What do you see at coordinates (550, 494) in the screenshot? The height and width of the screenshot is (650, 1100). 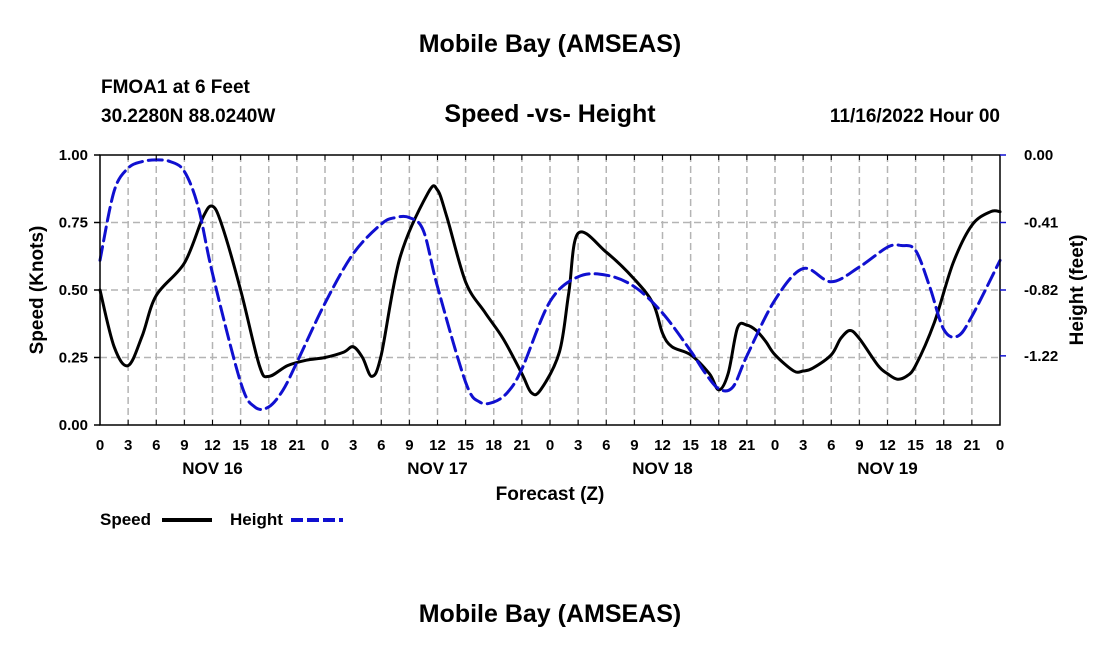 I see `x-axis-label: Forecast (Z)` at bounding box center [550, 494].